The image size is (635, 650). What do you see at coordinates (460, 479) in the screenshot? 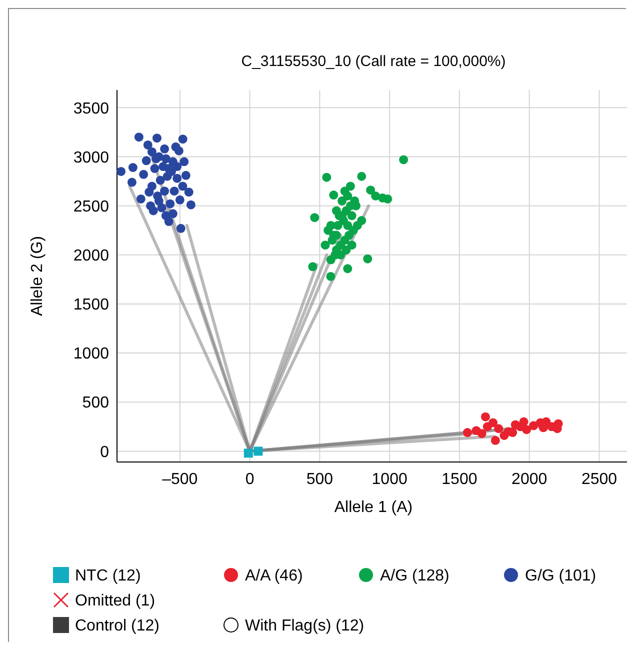
I see `x-tick-label: 1500` at bounding box center [460, 479].